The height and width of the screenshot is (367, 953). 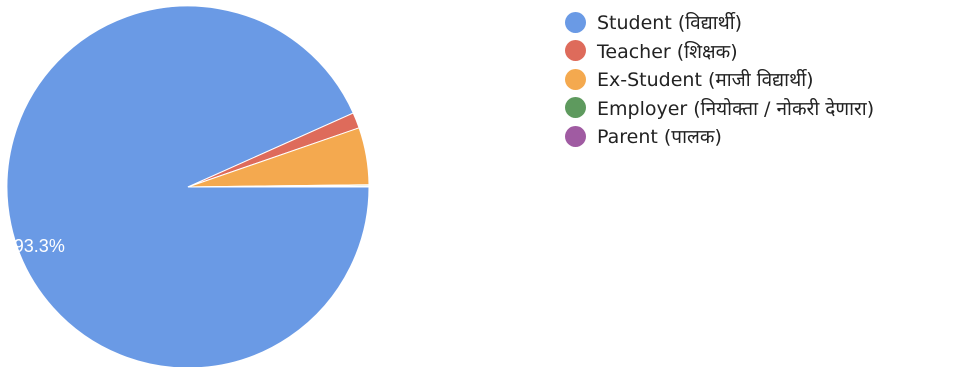 I want to click on legend-label-teacher: Teacher (शिक्षक), so click(x=667, y=51).